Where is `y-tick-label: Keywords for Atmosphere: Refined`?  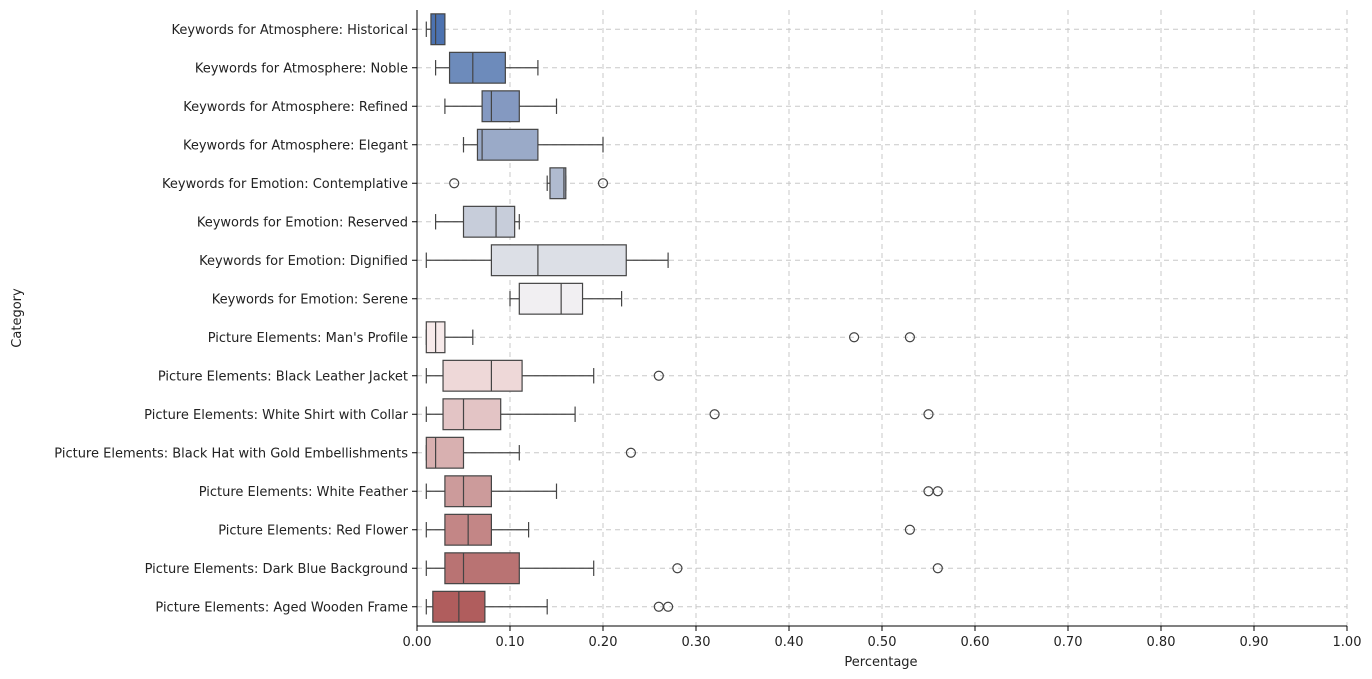 y-tick-label: Keywords for Atmosphere: Refined is located at coordinates (295, 107).